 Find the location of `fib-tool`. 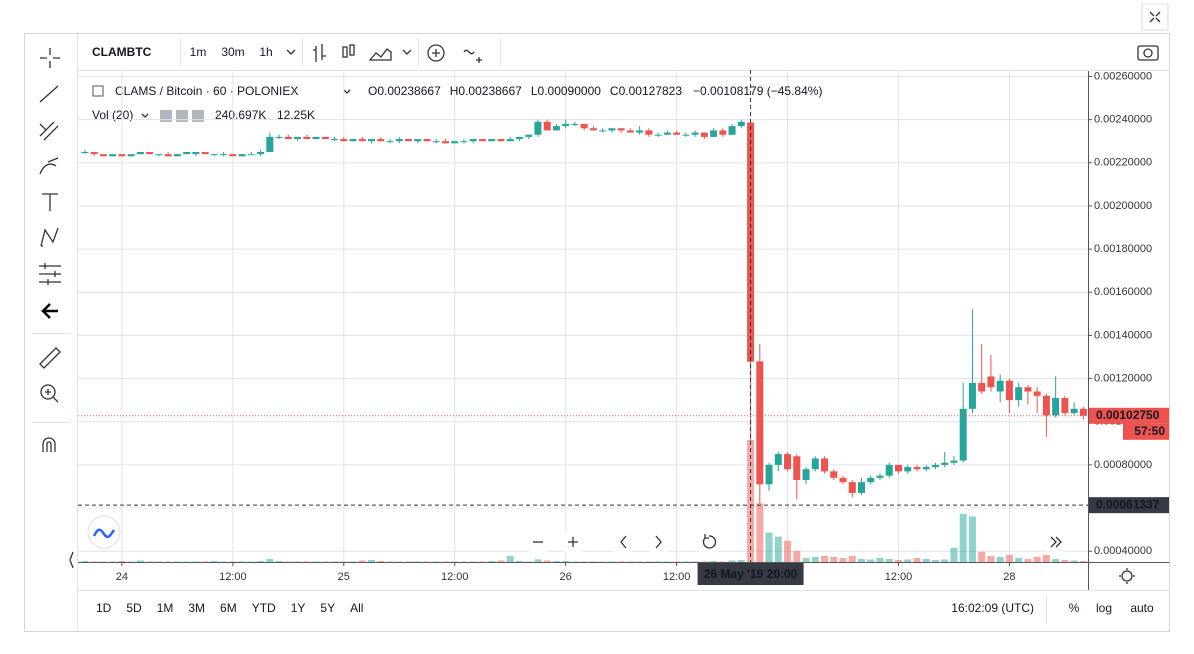

fib-tool is located at coordinates (49, 131).